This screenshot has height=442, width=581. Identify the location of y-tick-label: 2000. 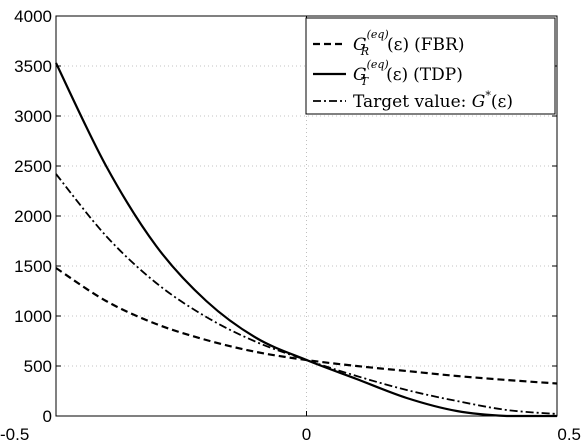
(33, 216).